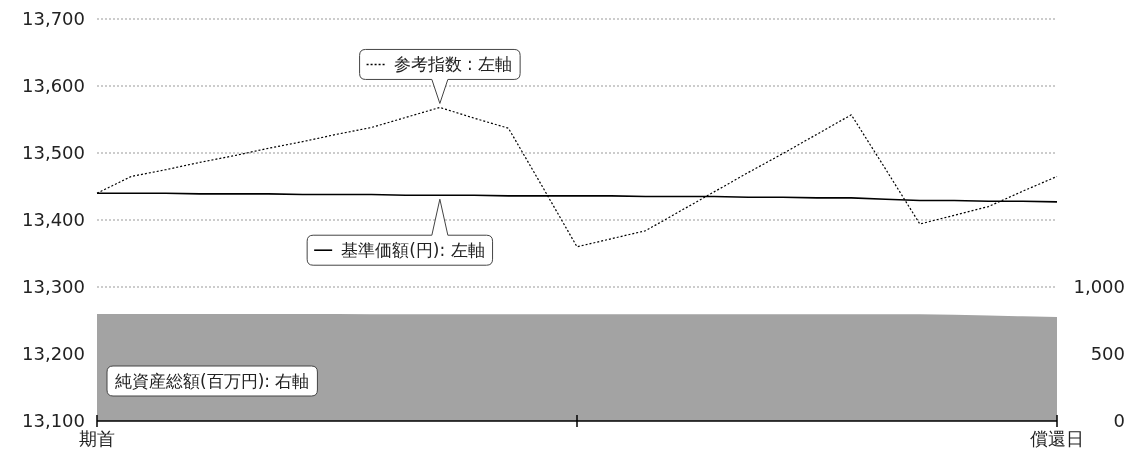 The height and width of the screenshot is (455, 1128). Describe the element at coordinates (97, 438) in the screenshot. I see `x-tick-label: 期首` at that location.